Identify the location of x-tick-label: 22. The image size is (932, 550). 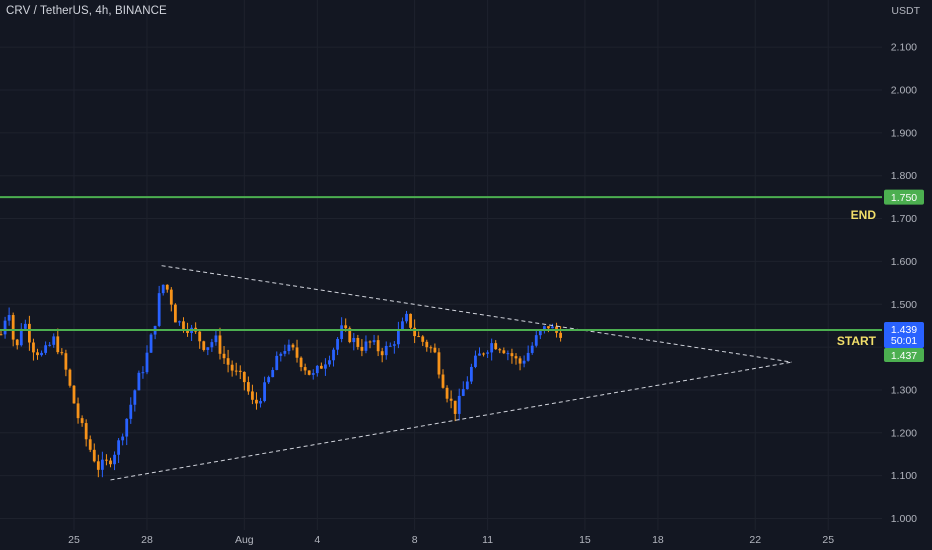
(755, 540).